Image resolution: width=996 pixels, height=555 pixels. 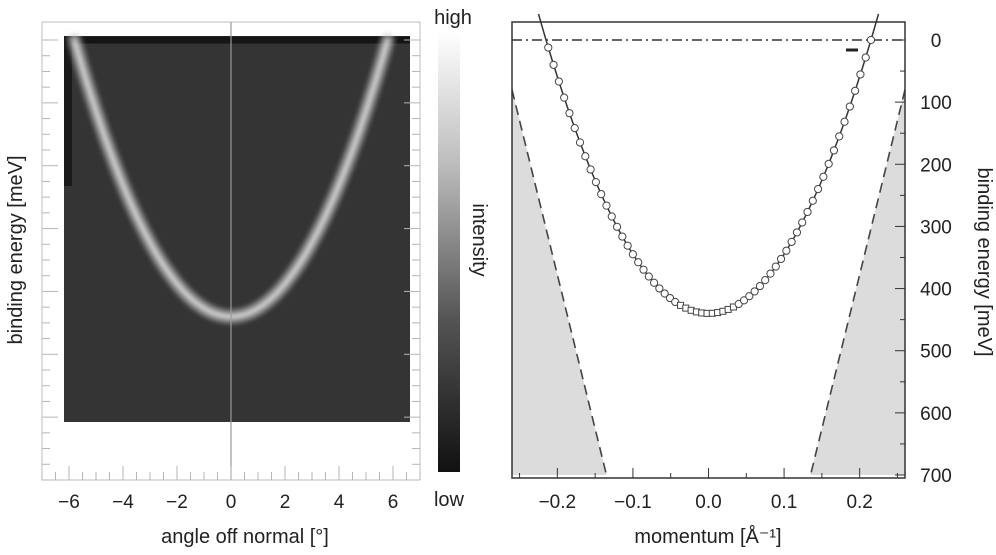 I want to click on dispersion-x-tick-label: −0.1, so click(x=633, y=502).